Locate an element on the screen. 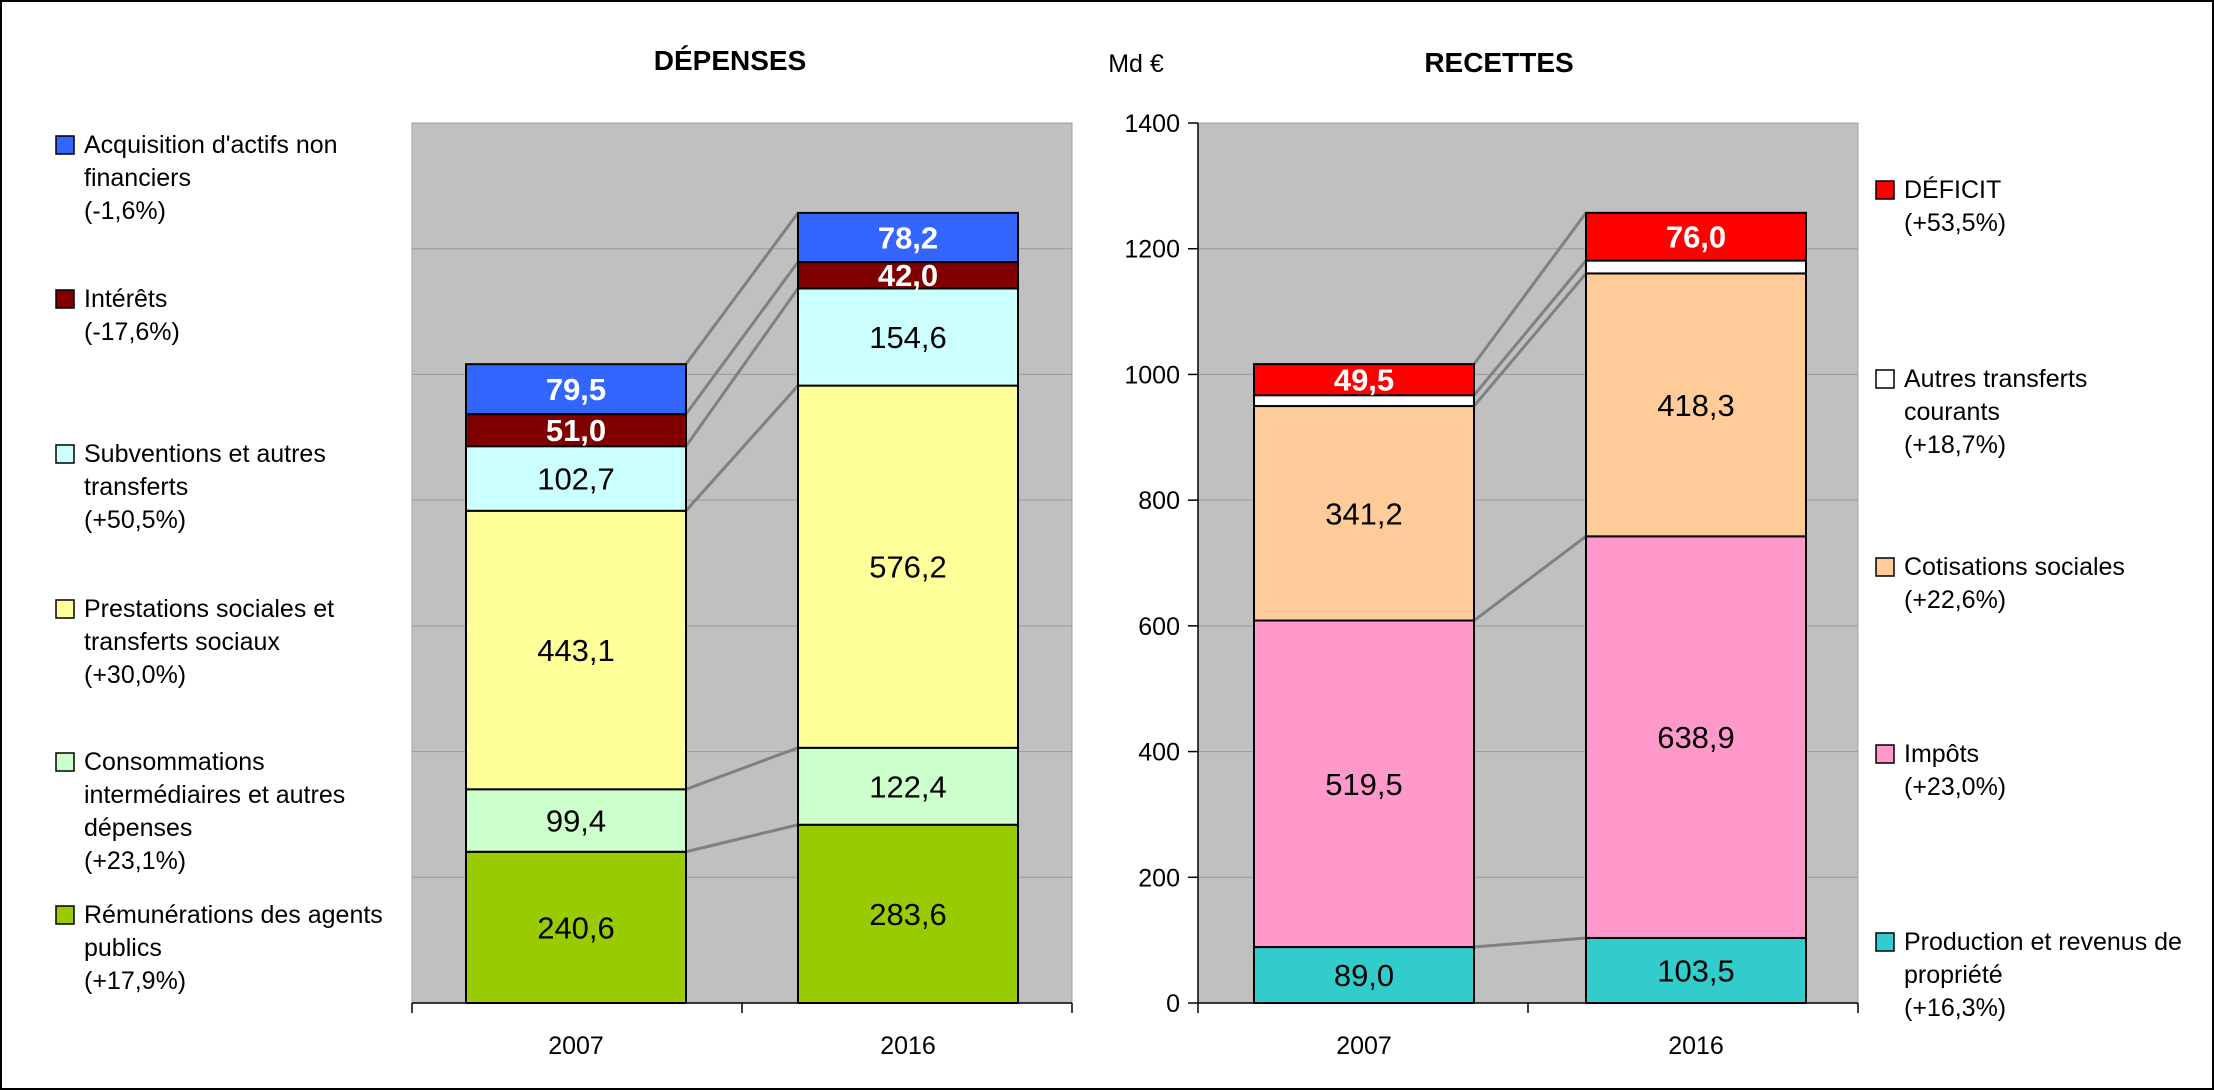  legend-change-depenses-0: (-1,6%) is located at coordinates (125, 211).